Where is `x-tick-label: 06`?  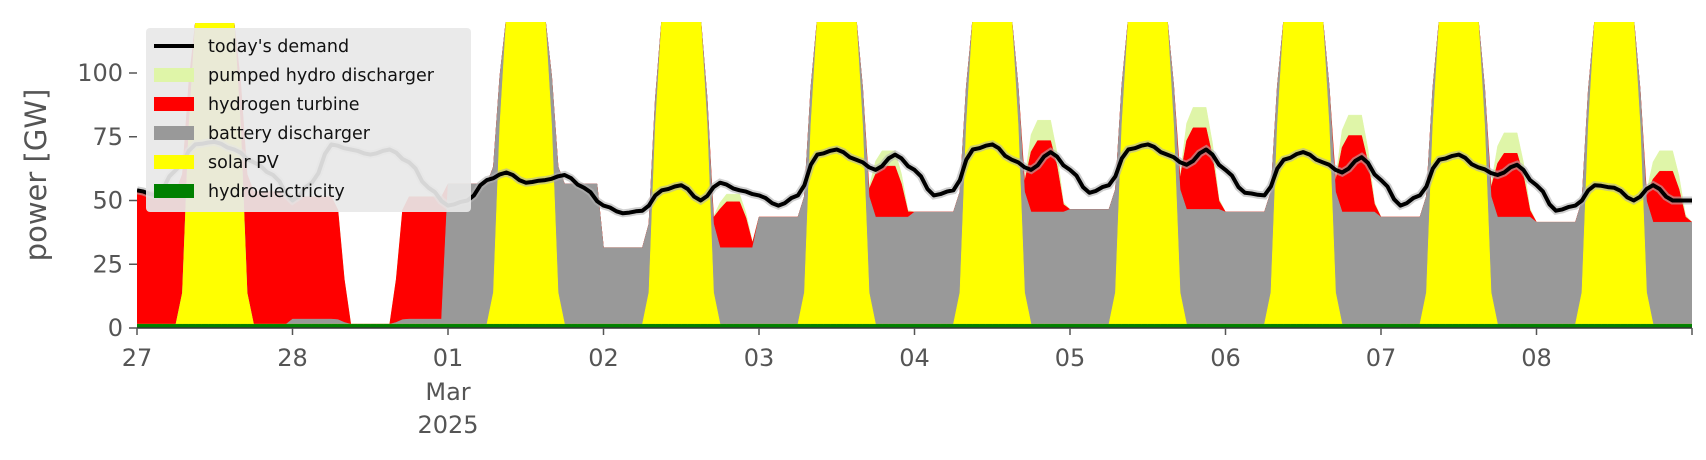 x-tick-label: 06 is located at coordinates (1225, 358).